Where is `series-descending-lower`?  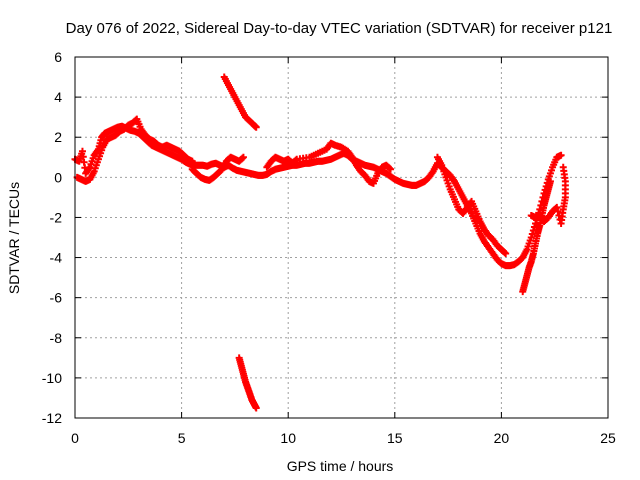 series-descending-lower is located at coordinates (247, 383).